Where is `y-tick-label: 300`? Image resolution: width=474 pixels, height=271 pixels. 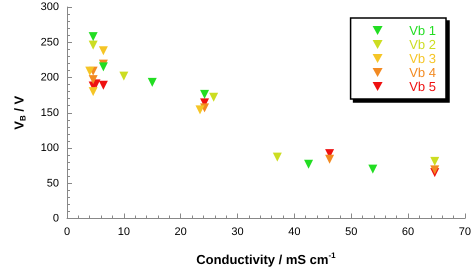
y-tick-label: 300 is located at coordinates (49, 7).